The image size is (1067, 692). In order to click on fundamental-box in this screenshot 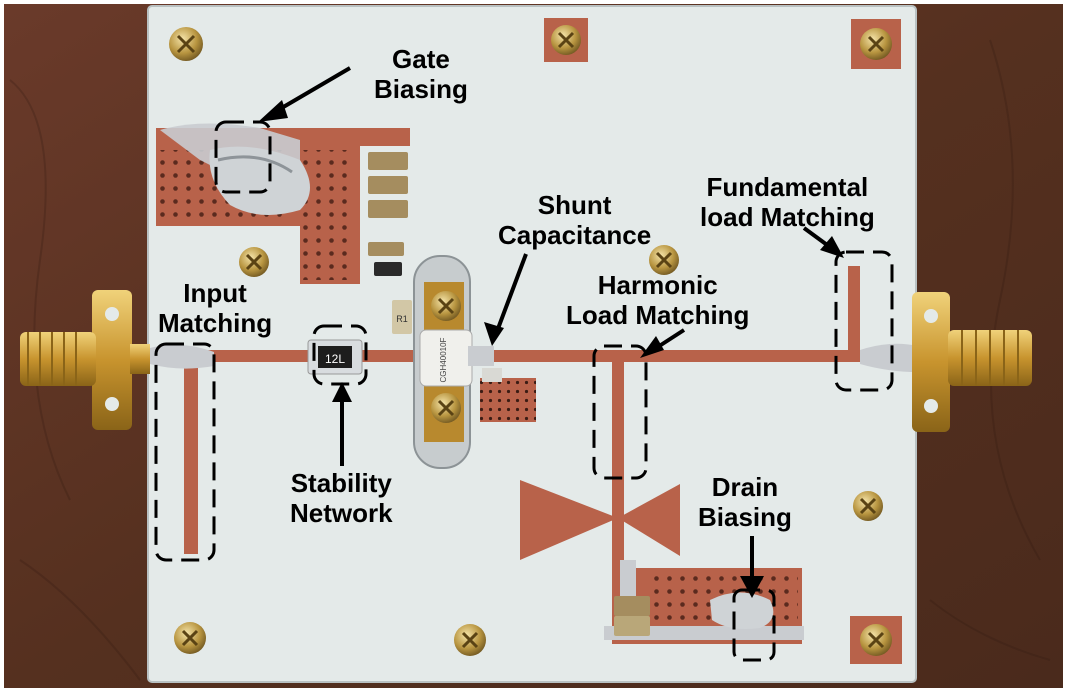, I will do `click(864, 321)`.